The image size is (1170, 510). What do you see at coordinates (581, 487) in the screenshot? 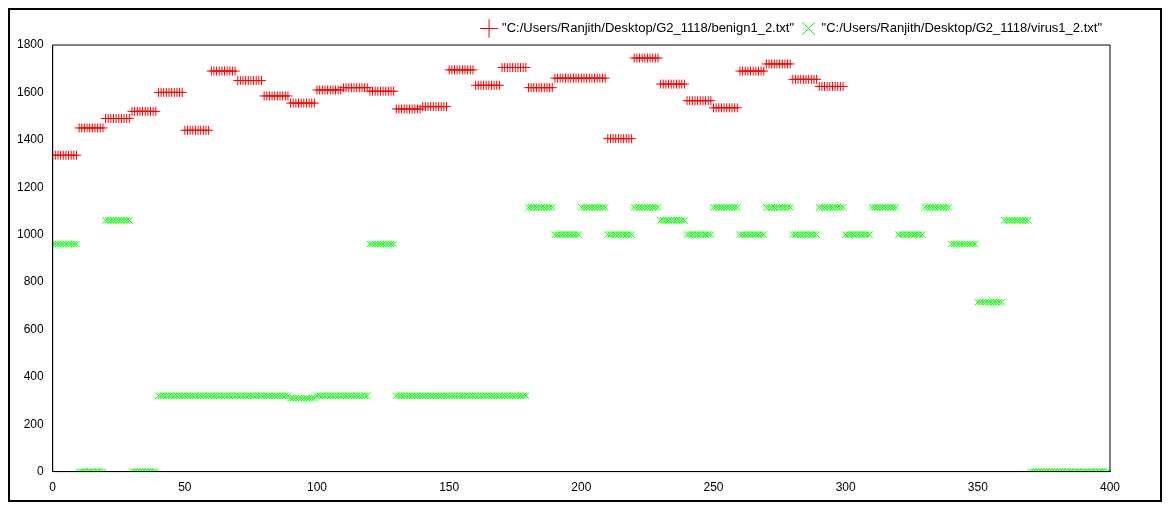
I see `x-tick-label: 200` at bounding box center [581, 487].